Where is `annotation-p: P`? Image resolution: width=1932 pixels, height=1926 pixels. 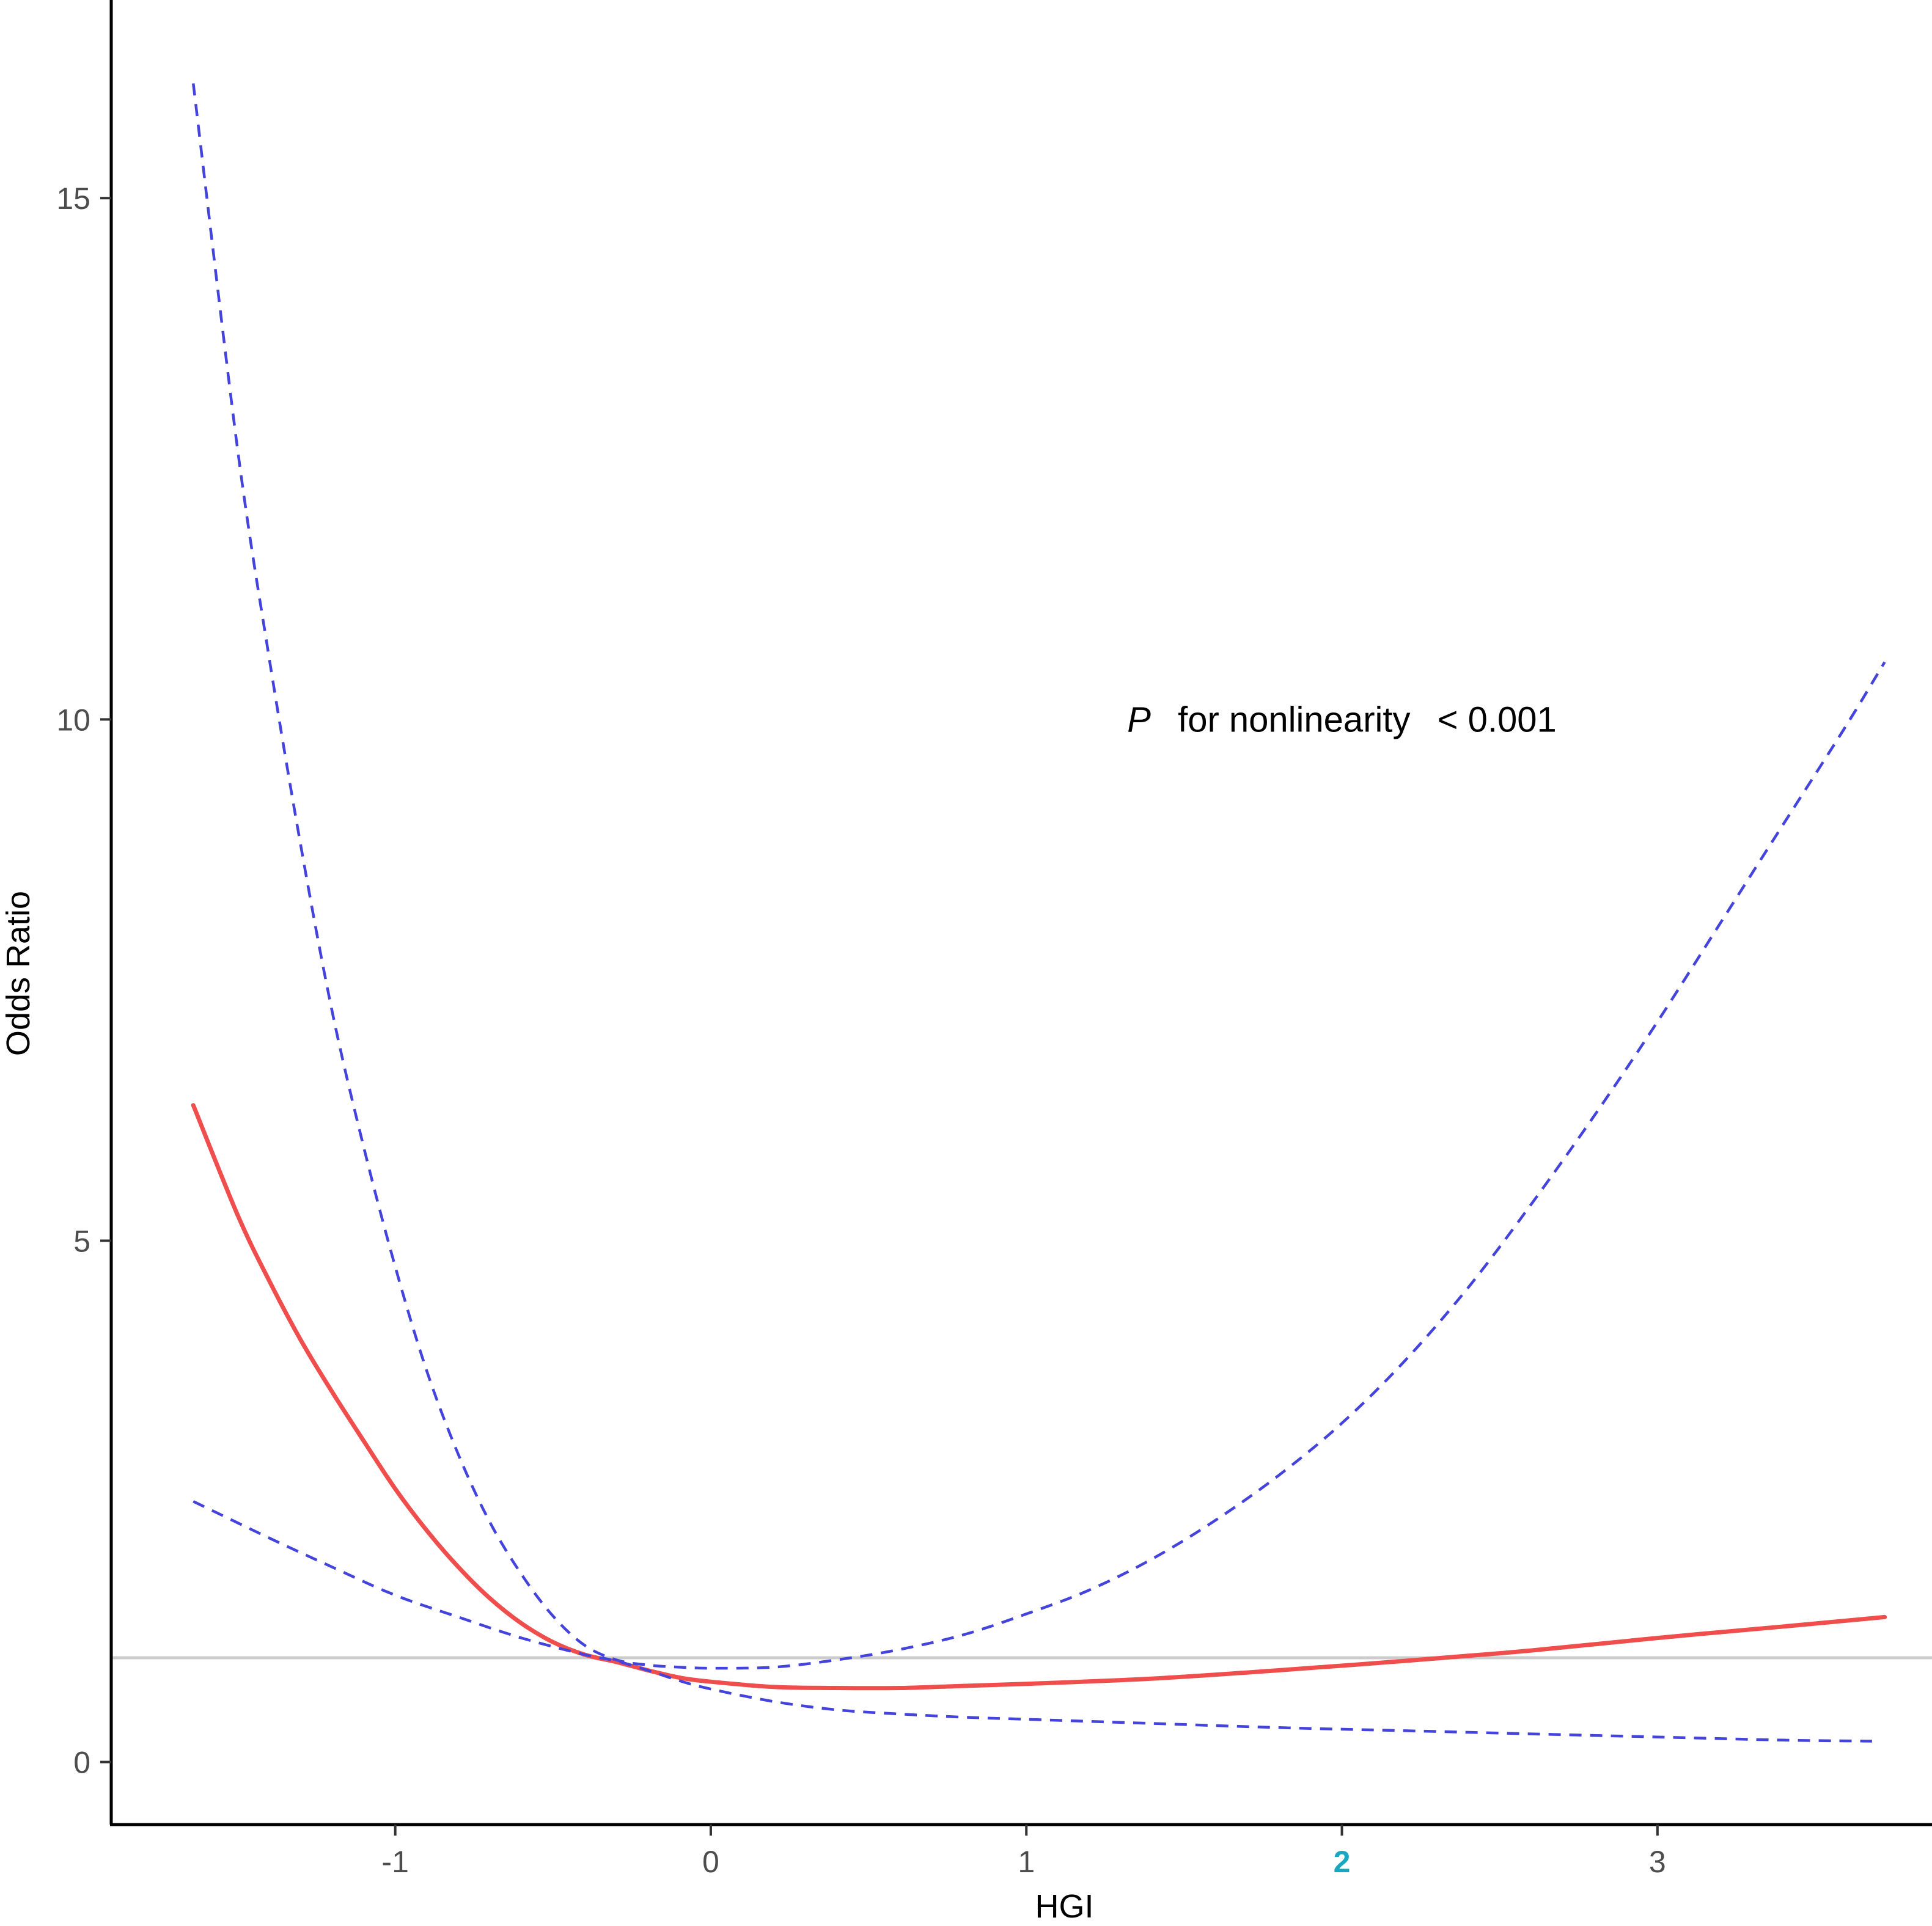
annotation-p: P is located at coordinates (1139, 719).